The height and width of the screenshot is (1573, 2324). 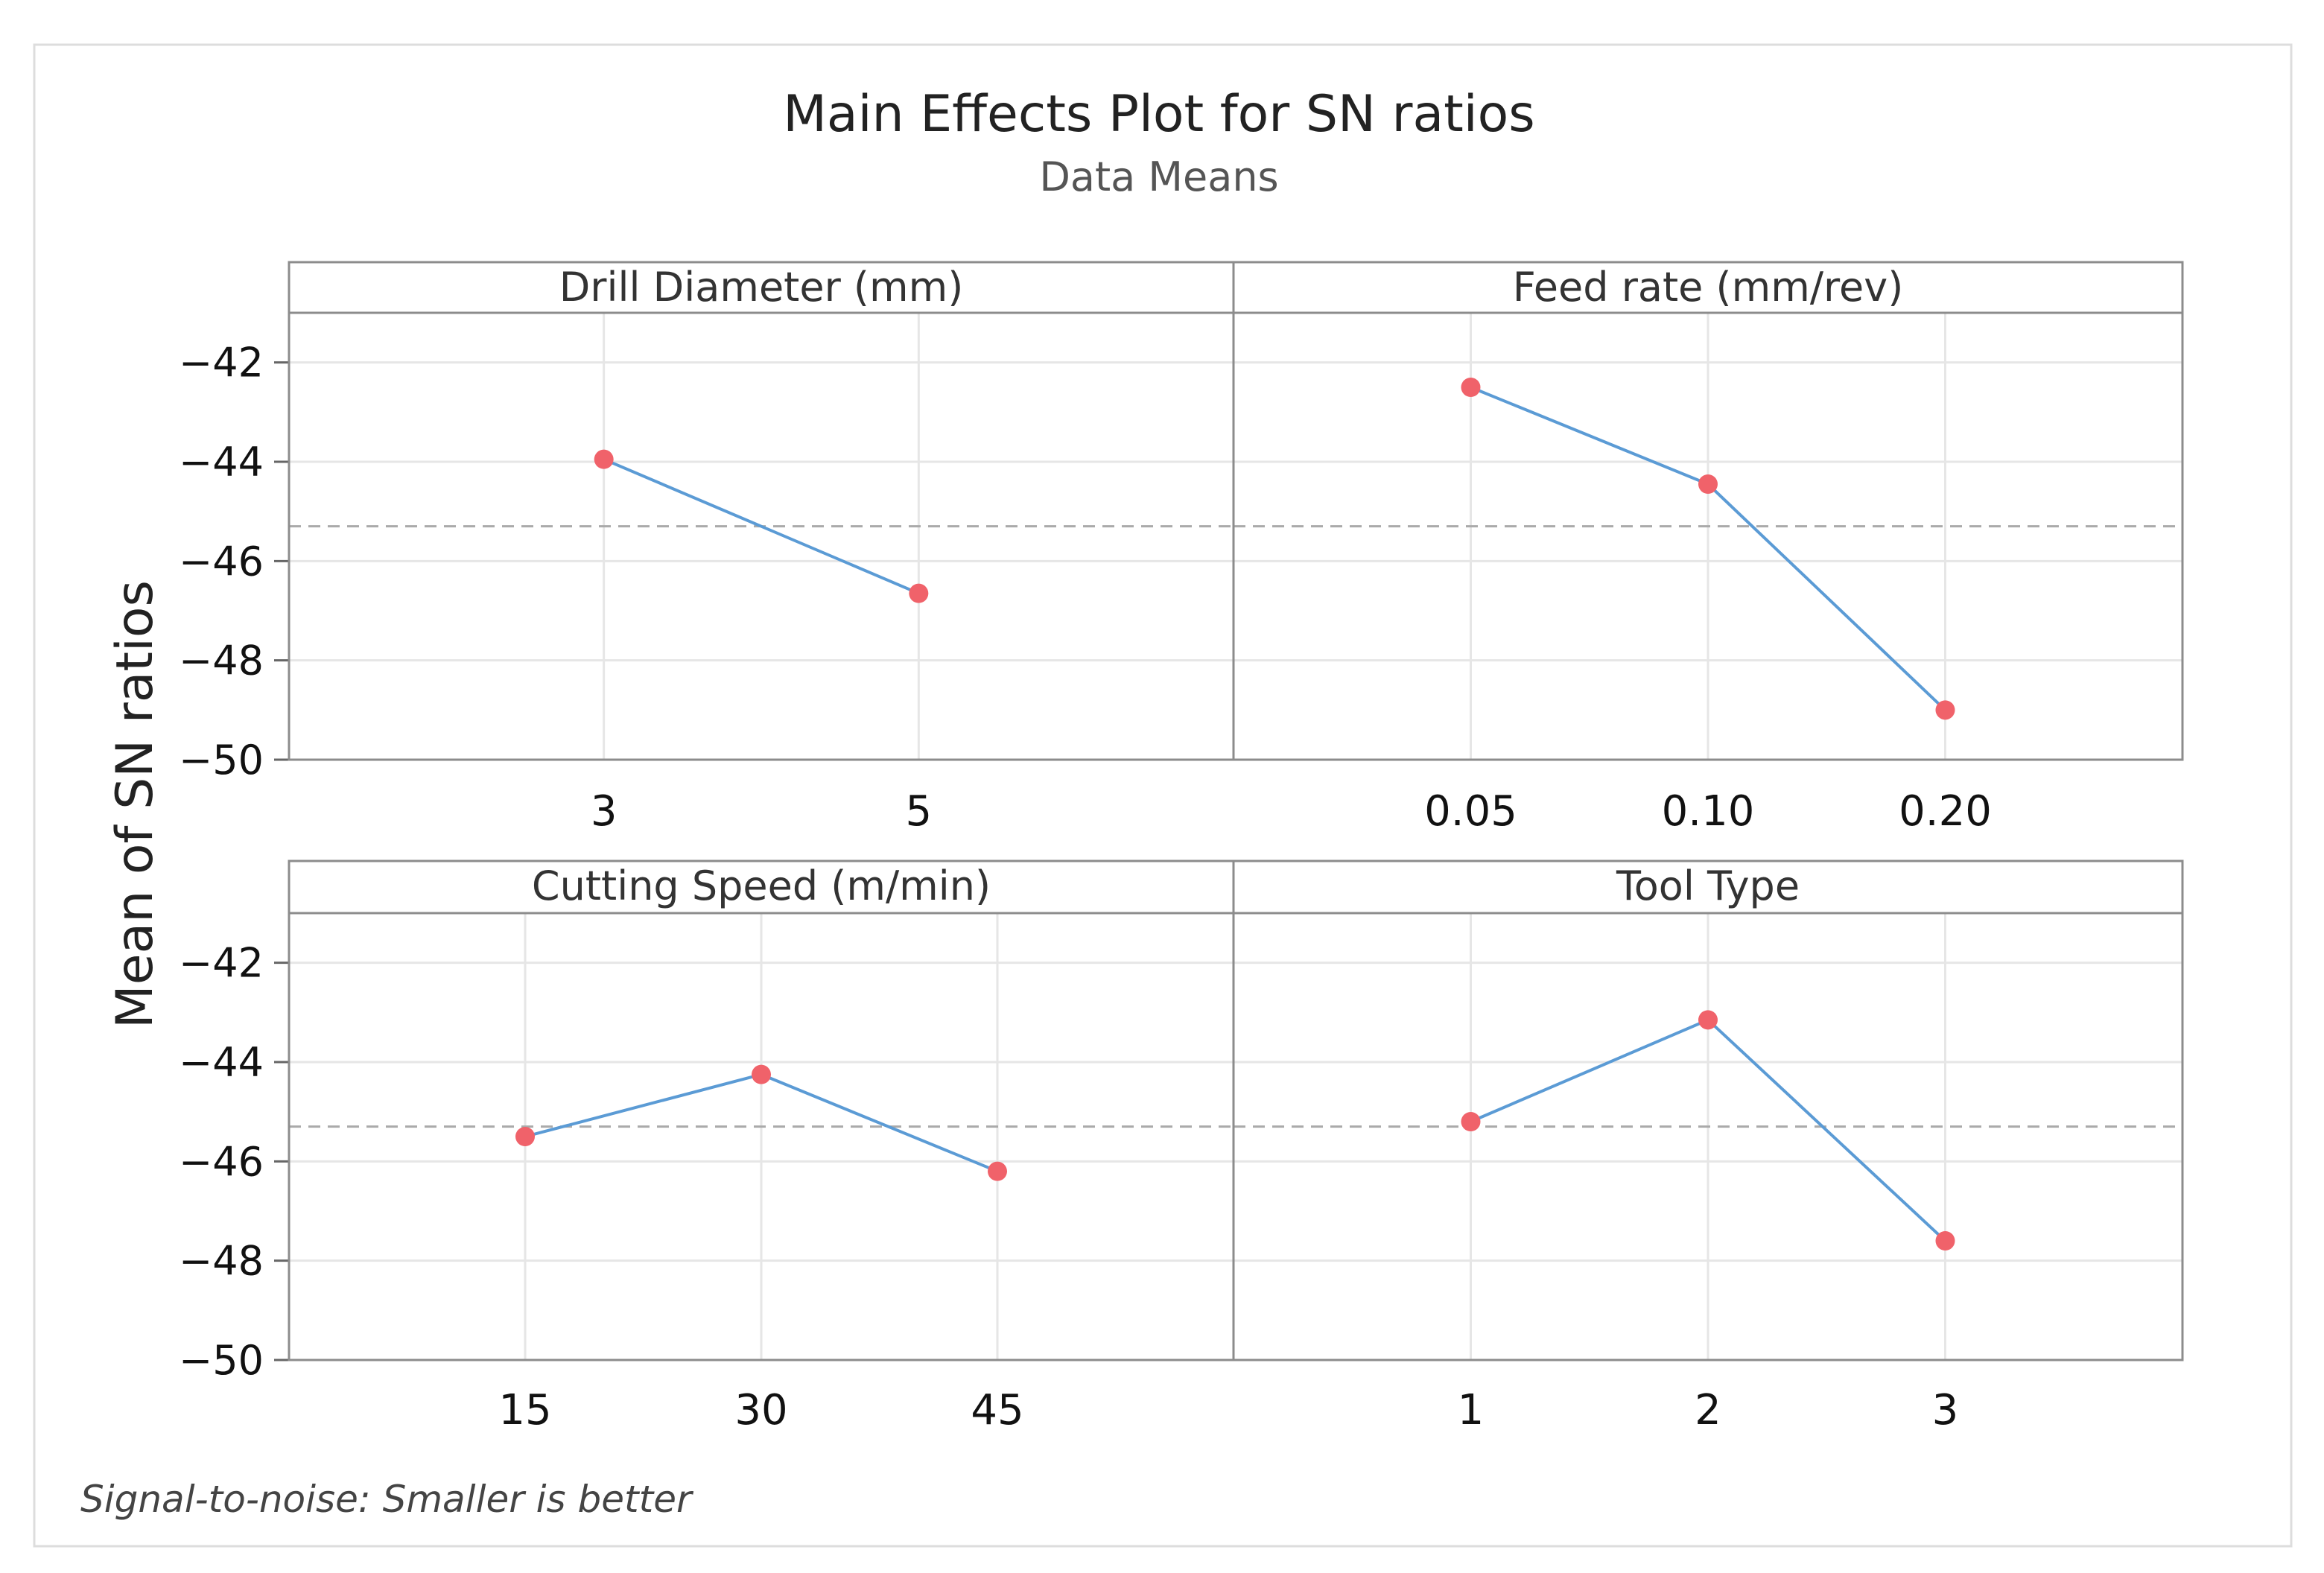 What do you see at coordinates (1708, 1410) in the screenshot?
I see `x-tick-label: 2` at bounding box center [1708, 1410].